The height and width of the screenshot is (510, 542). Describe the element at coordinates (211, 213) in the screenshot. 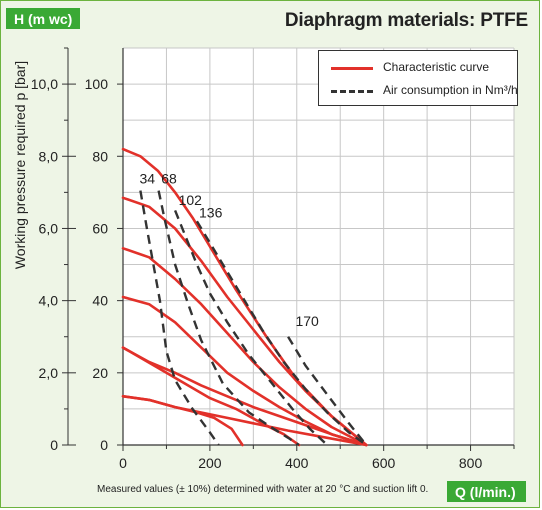

I see `air-consumption-label-136: 136` at that location.